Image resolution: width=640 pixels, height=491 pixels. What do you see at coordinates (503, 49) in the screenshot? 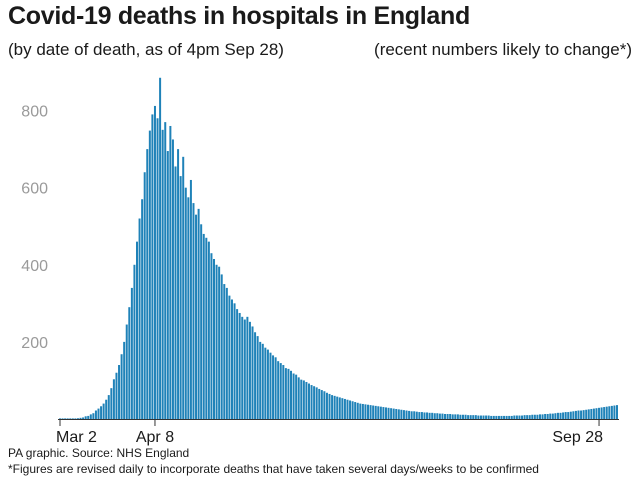
I see `chart-caveat: (recent numbers likely to change*)` at bounding box center [503, 49].